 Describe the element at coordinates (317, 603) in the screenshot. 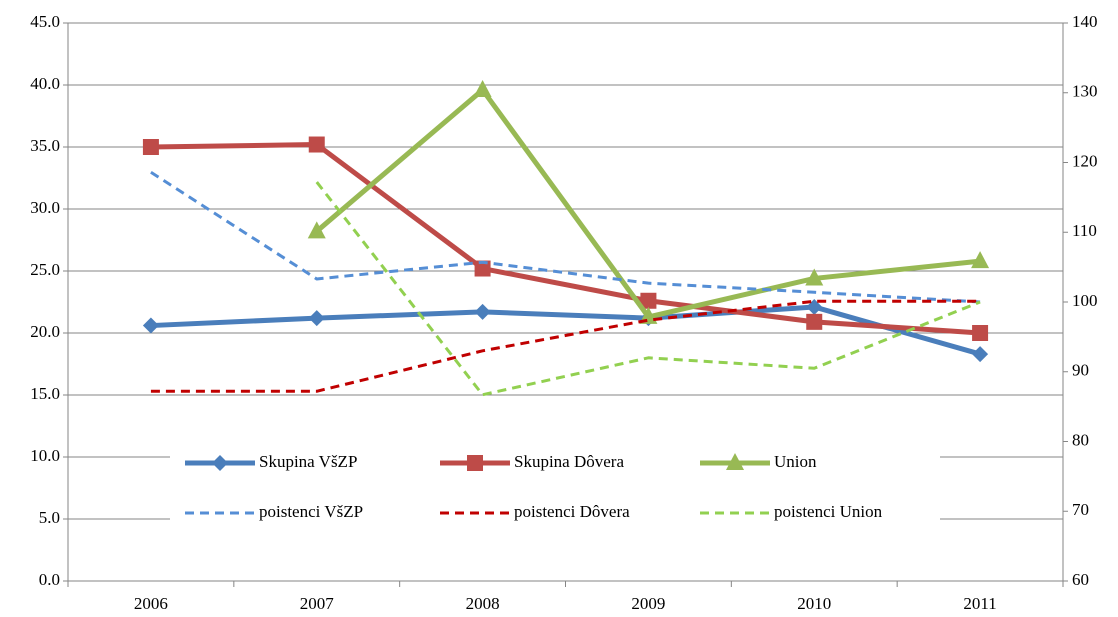

I see `x-tick-label: 2007` at that location.